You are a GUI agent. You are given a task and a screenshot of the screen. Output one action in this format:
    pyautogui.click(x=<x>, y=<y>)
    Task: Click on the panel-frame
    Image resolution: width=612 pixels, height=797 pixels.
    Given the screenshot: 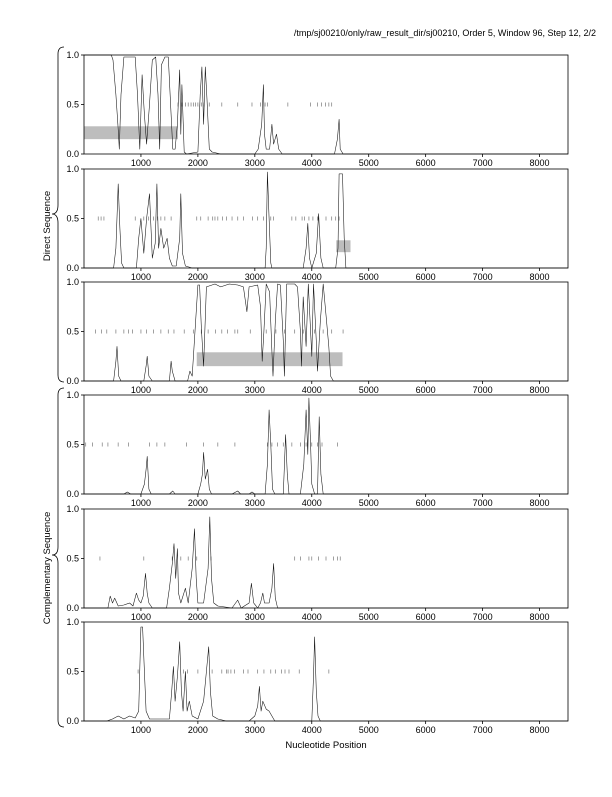 What is the action you would take?
    pyautogui.click(x=326, y=671)
    